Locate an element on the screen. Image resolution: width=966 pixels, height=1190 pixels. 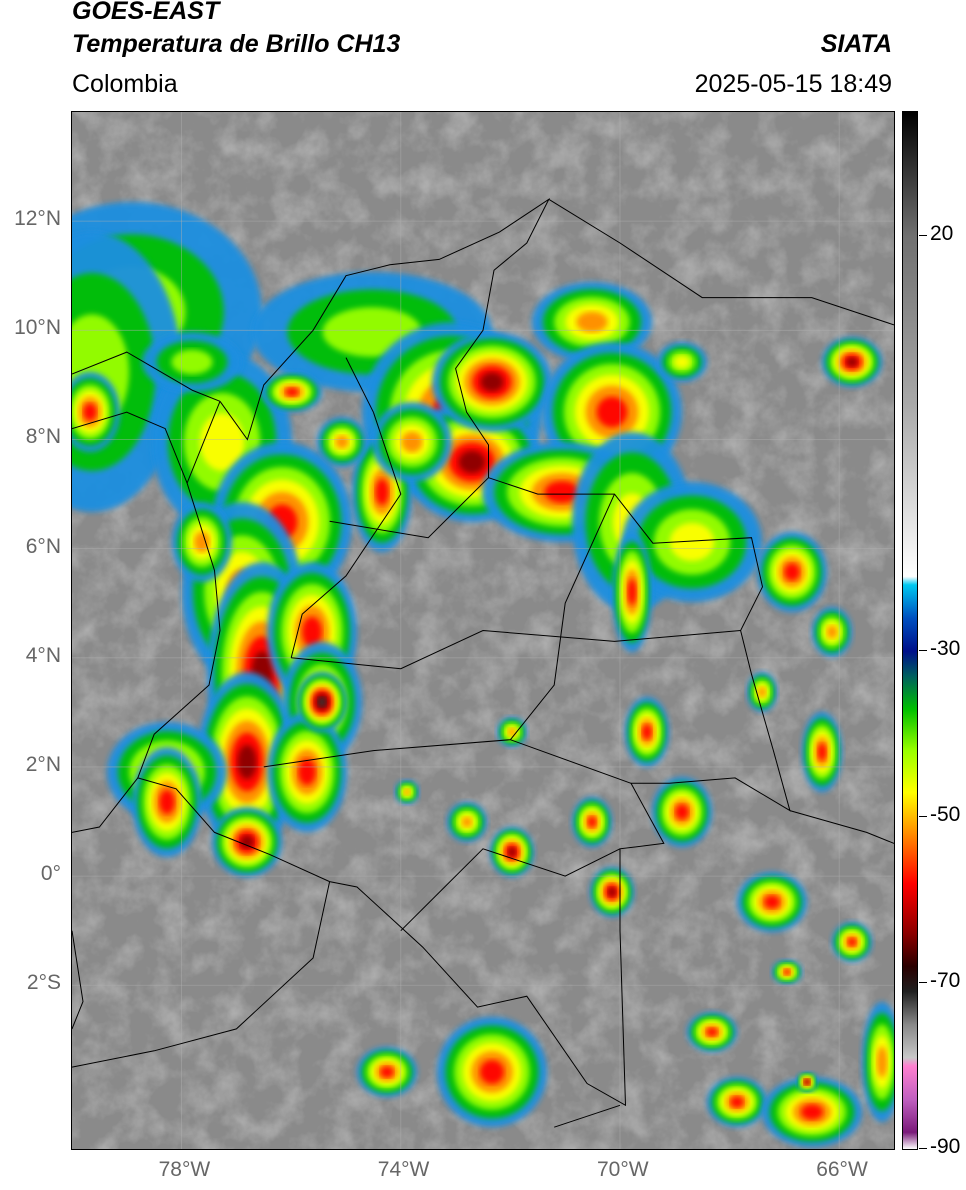
lat-tick-label: 2°N is located at coordinates (43, 764).